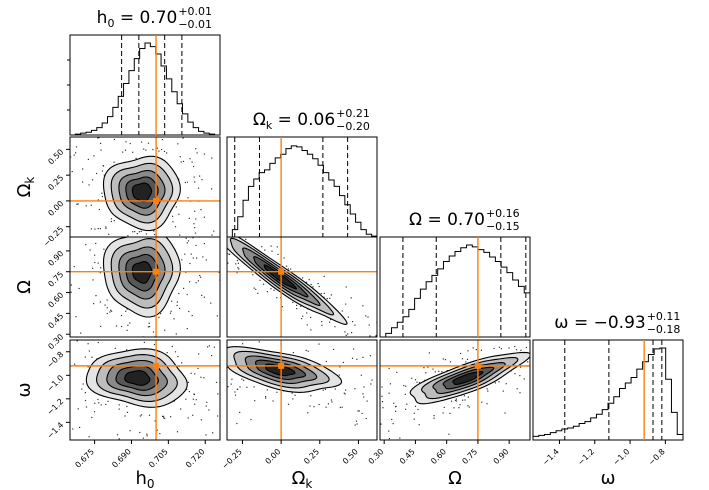  I want to click on y-tick-label-Omega_k: −0.25, so click(54, 237).